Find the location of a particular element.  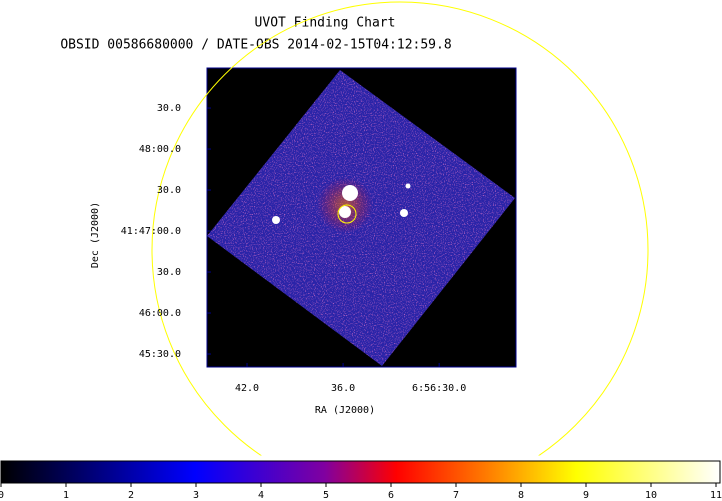

y-axis-label: Dec (J2000) is located at coordinates (95, 235).